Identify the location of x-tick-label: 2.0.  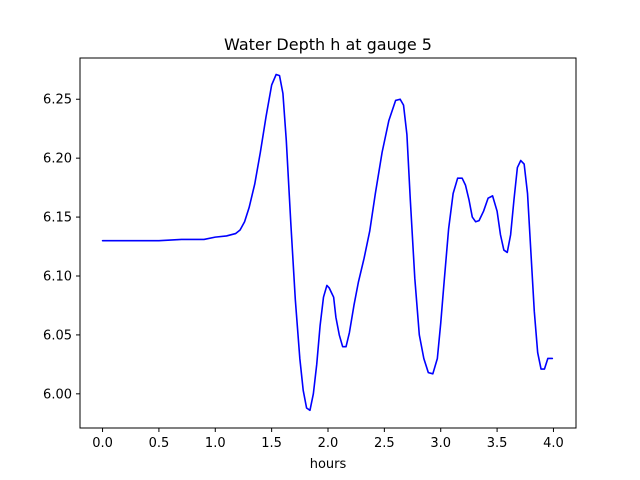
(328, 443).